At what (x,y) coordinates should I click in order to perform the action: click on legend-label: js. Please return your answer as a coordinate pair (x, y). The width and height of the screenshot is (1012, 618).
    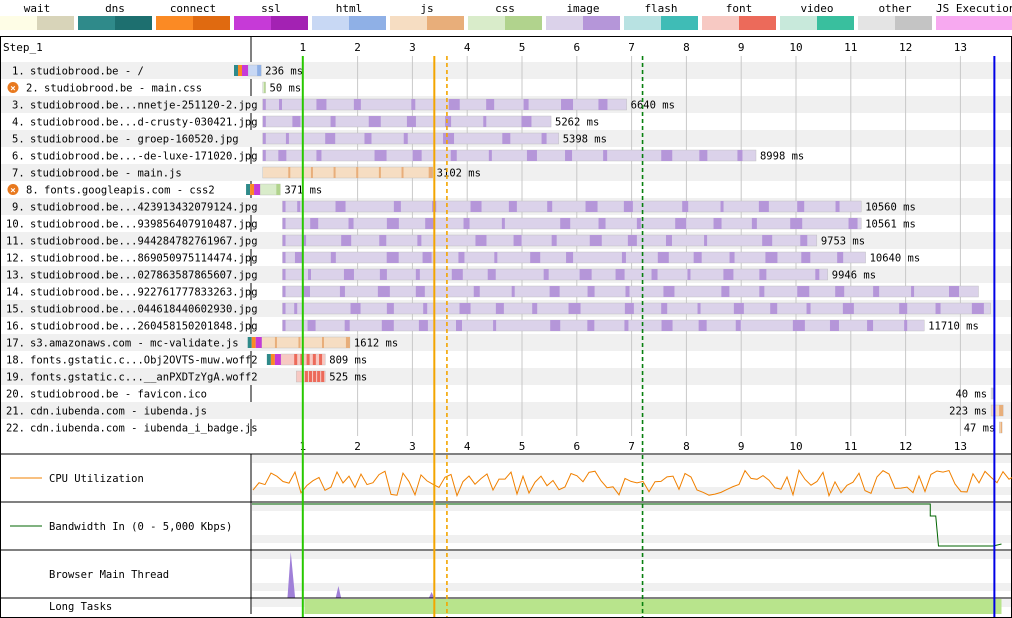
    Looking at the image, I should click on (427, 8).